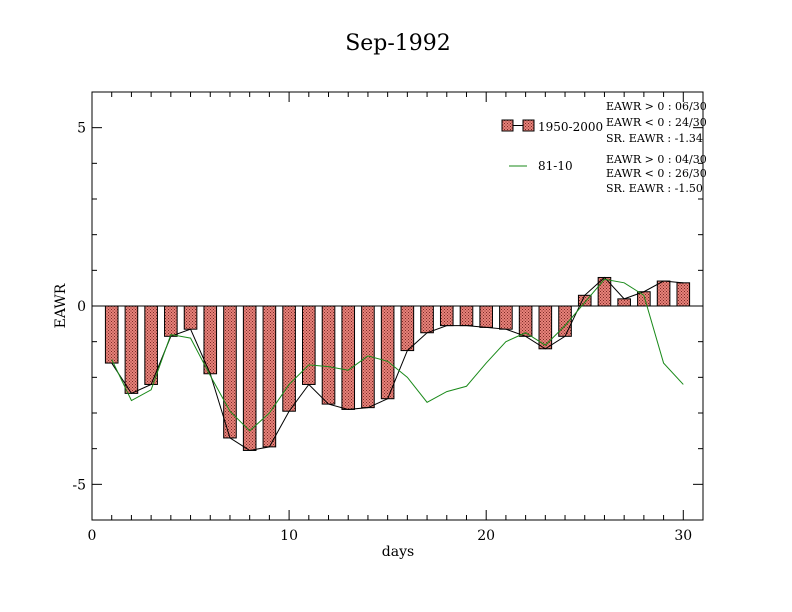 This screenshot has height=612, width=792. What do you see at coordinates (507, 125) in the screenshot?
I see `legend-bar-swatch-left` at bounding box center [507, 125].